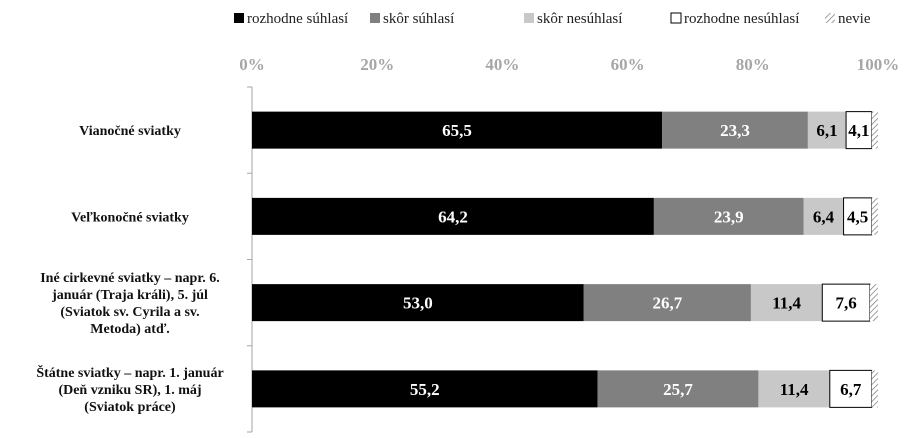 The height and width of the screenshot is (438, 906). Describe the element at coordinates (375, 18) in the screenshot. I see `legend-swatch-skor-suhlasi` at that location.